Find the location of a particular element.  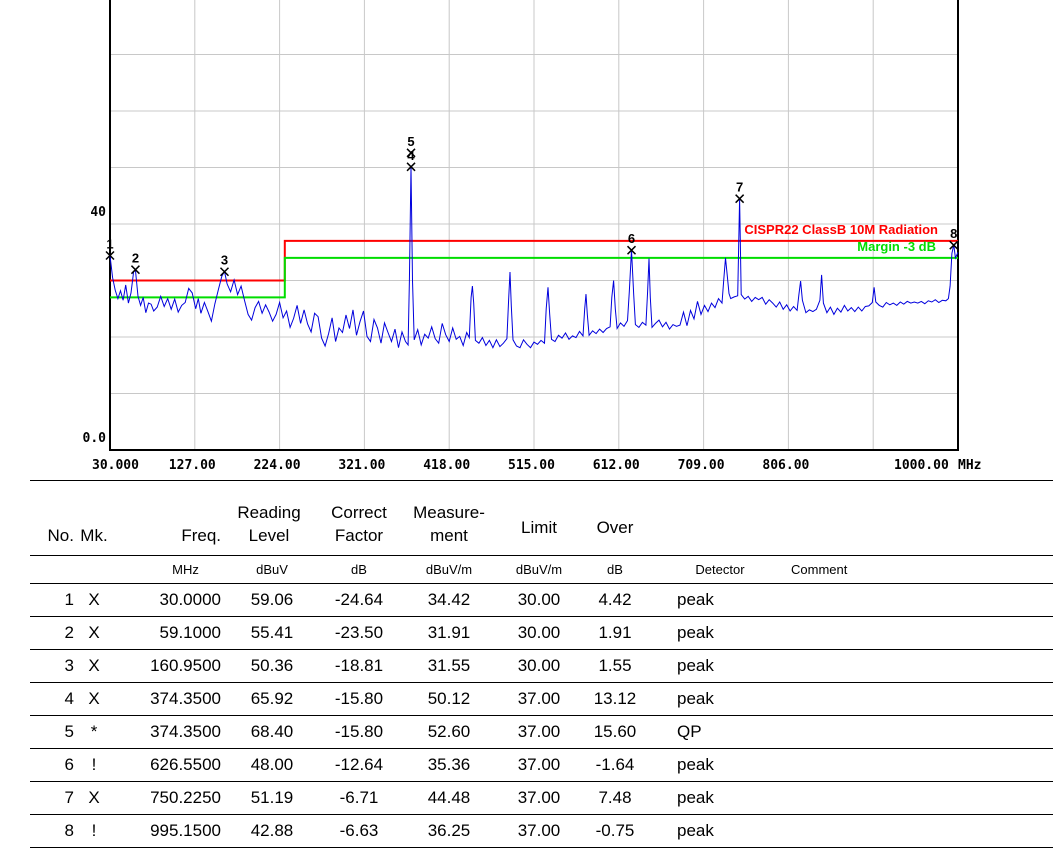

marker-label: 6 is located at coordinates (631, 238).